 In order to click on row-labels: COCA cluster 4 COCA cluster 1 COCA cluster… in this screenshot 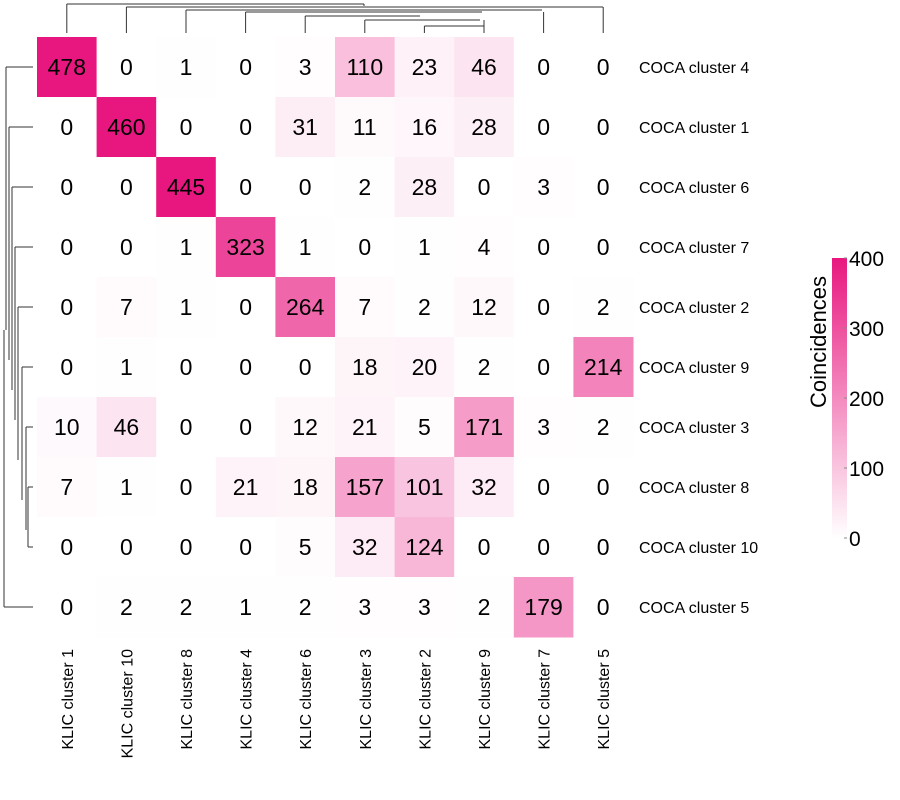, I will do `click(698, 338)`.